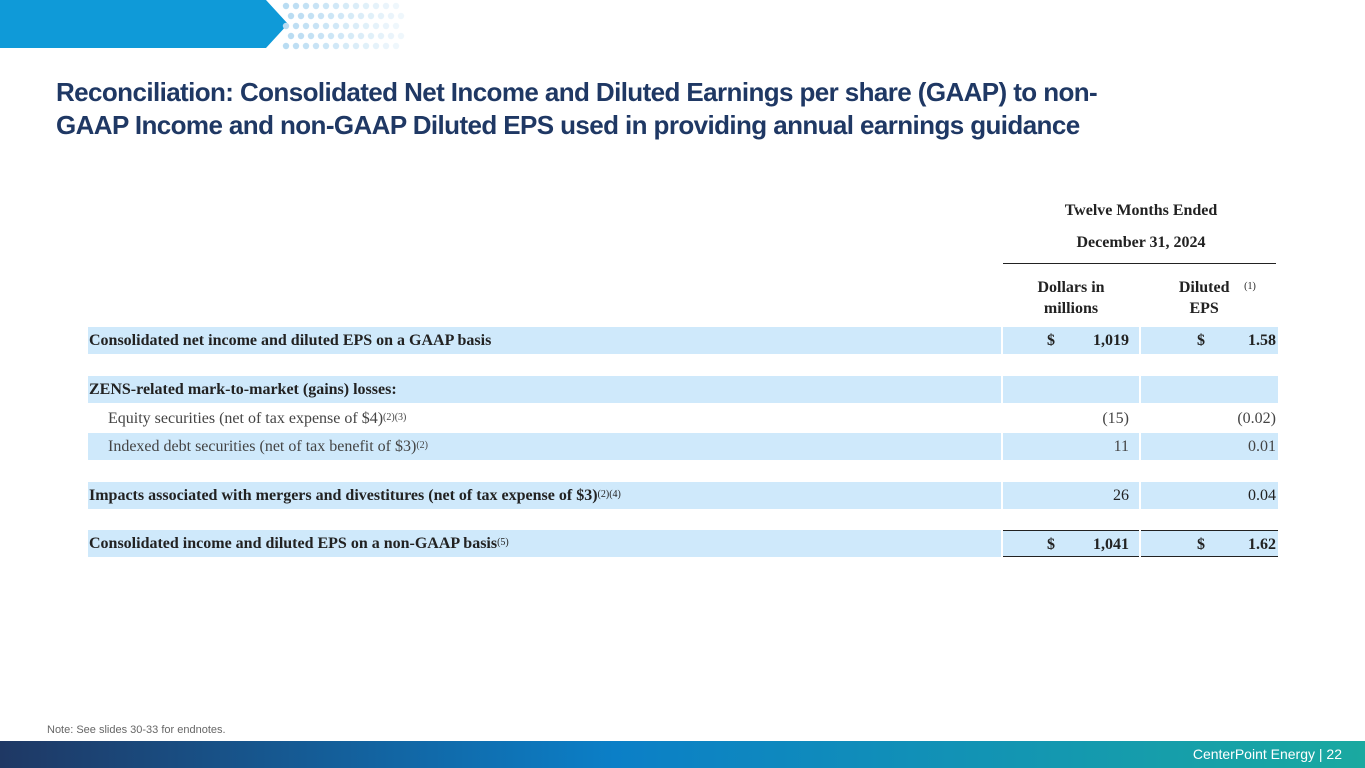 Image resolution: width=1365 pixels, height=768 pixels. Describe the element at coordinates (682, 754) in the screenshot. I see `footer-bar` at that location.